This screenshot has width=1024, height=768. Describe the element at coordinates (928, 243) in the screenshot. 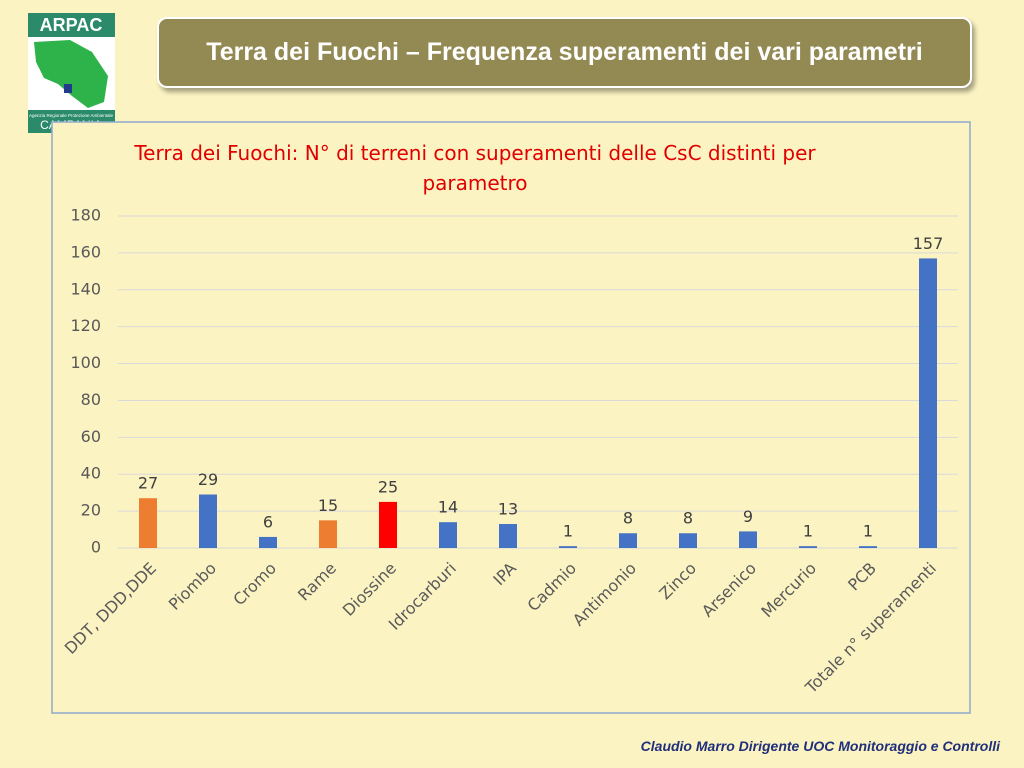

I see `value-label: 157` at that location.